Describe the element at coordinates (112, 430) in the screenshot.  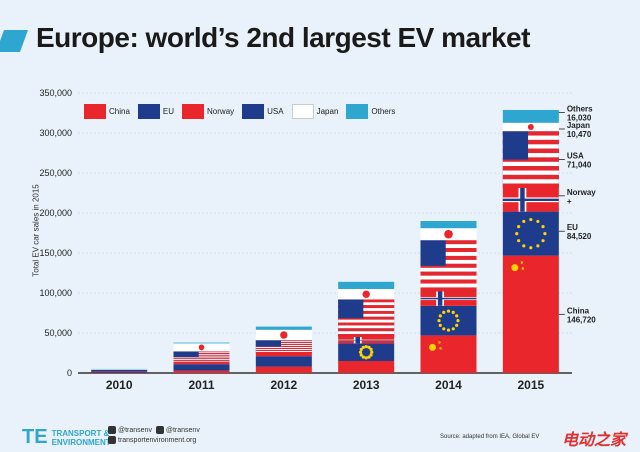
I see `twitter-icon` at that location.